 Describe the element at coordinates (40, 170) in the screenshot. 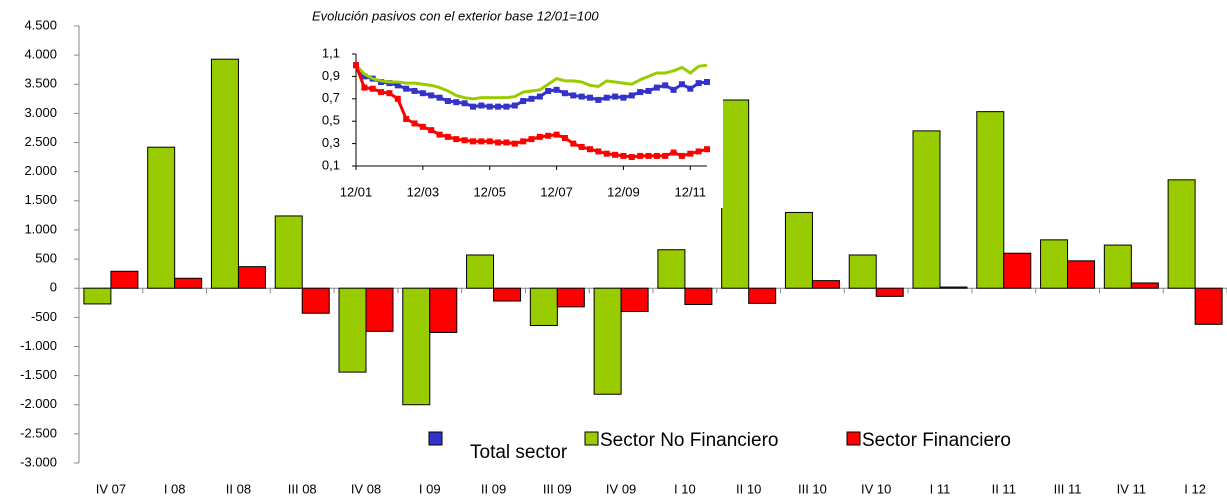

I see `y-tick-label: 2.000` at that location.